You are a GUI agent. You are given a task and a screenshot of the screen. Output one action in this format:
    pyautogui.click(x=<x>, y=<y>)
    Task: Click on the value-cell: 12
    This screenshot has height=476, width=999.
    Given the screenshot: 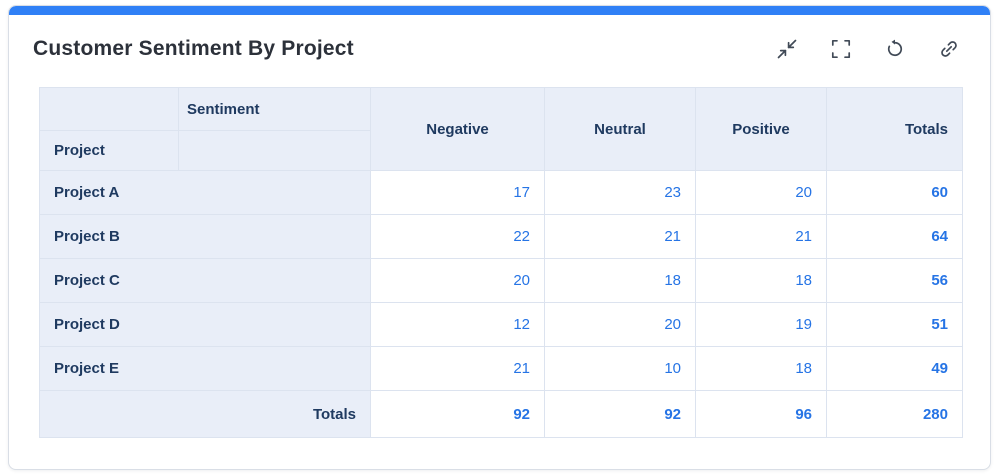 What is the action you would take?
    pyautogui.click(x=457, y=324)
    